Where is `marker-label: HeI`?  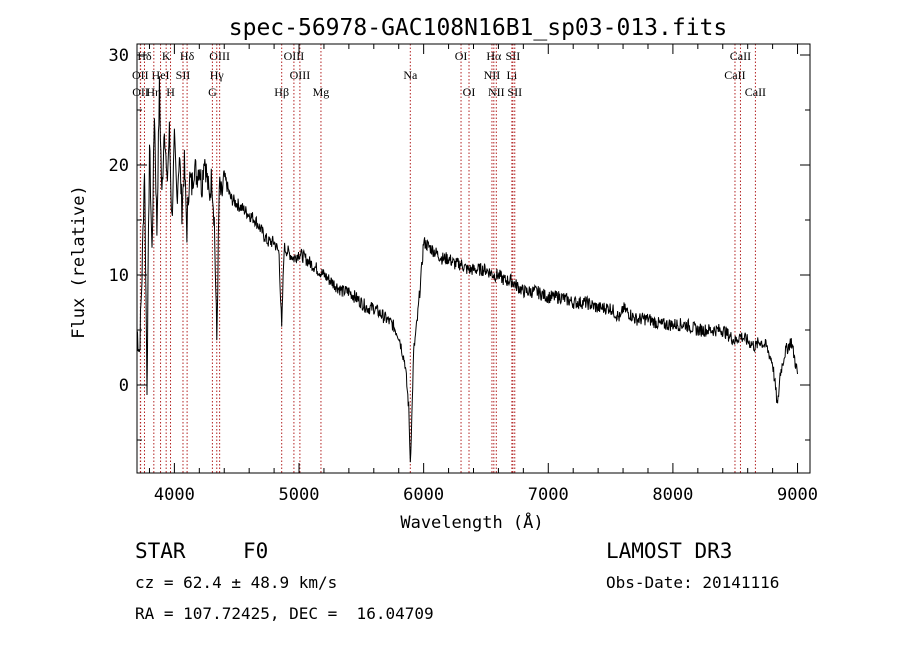
marker-label: HeI is located at coordinates (161, 75).